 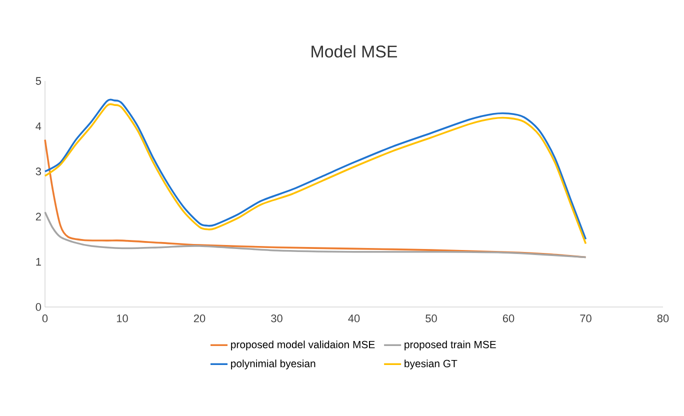 What do you see at coordinates (276, 318) in the screenshot?
I see `x-tick-label: 30` at bounding box center [276, 318].